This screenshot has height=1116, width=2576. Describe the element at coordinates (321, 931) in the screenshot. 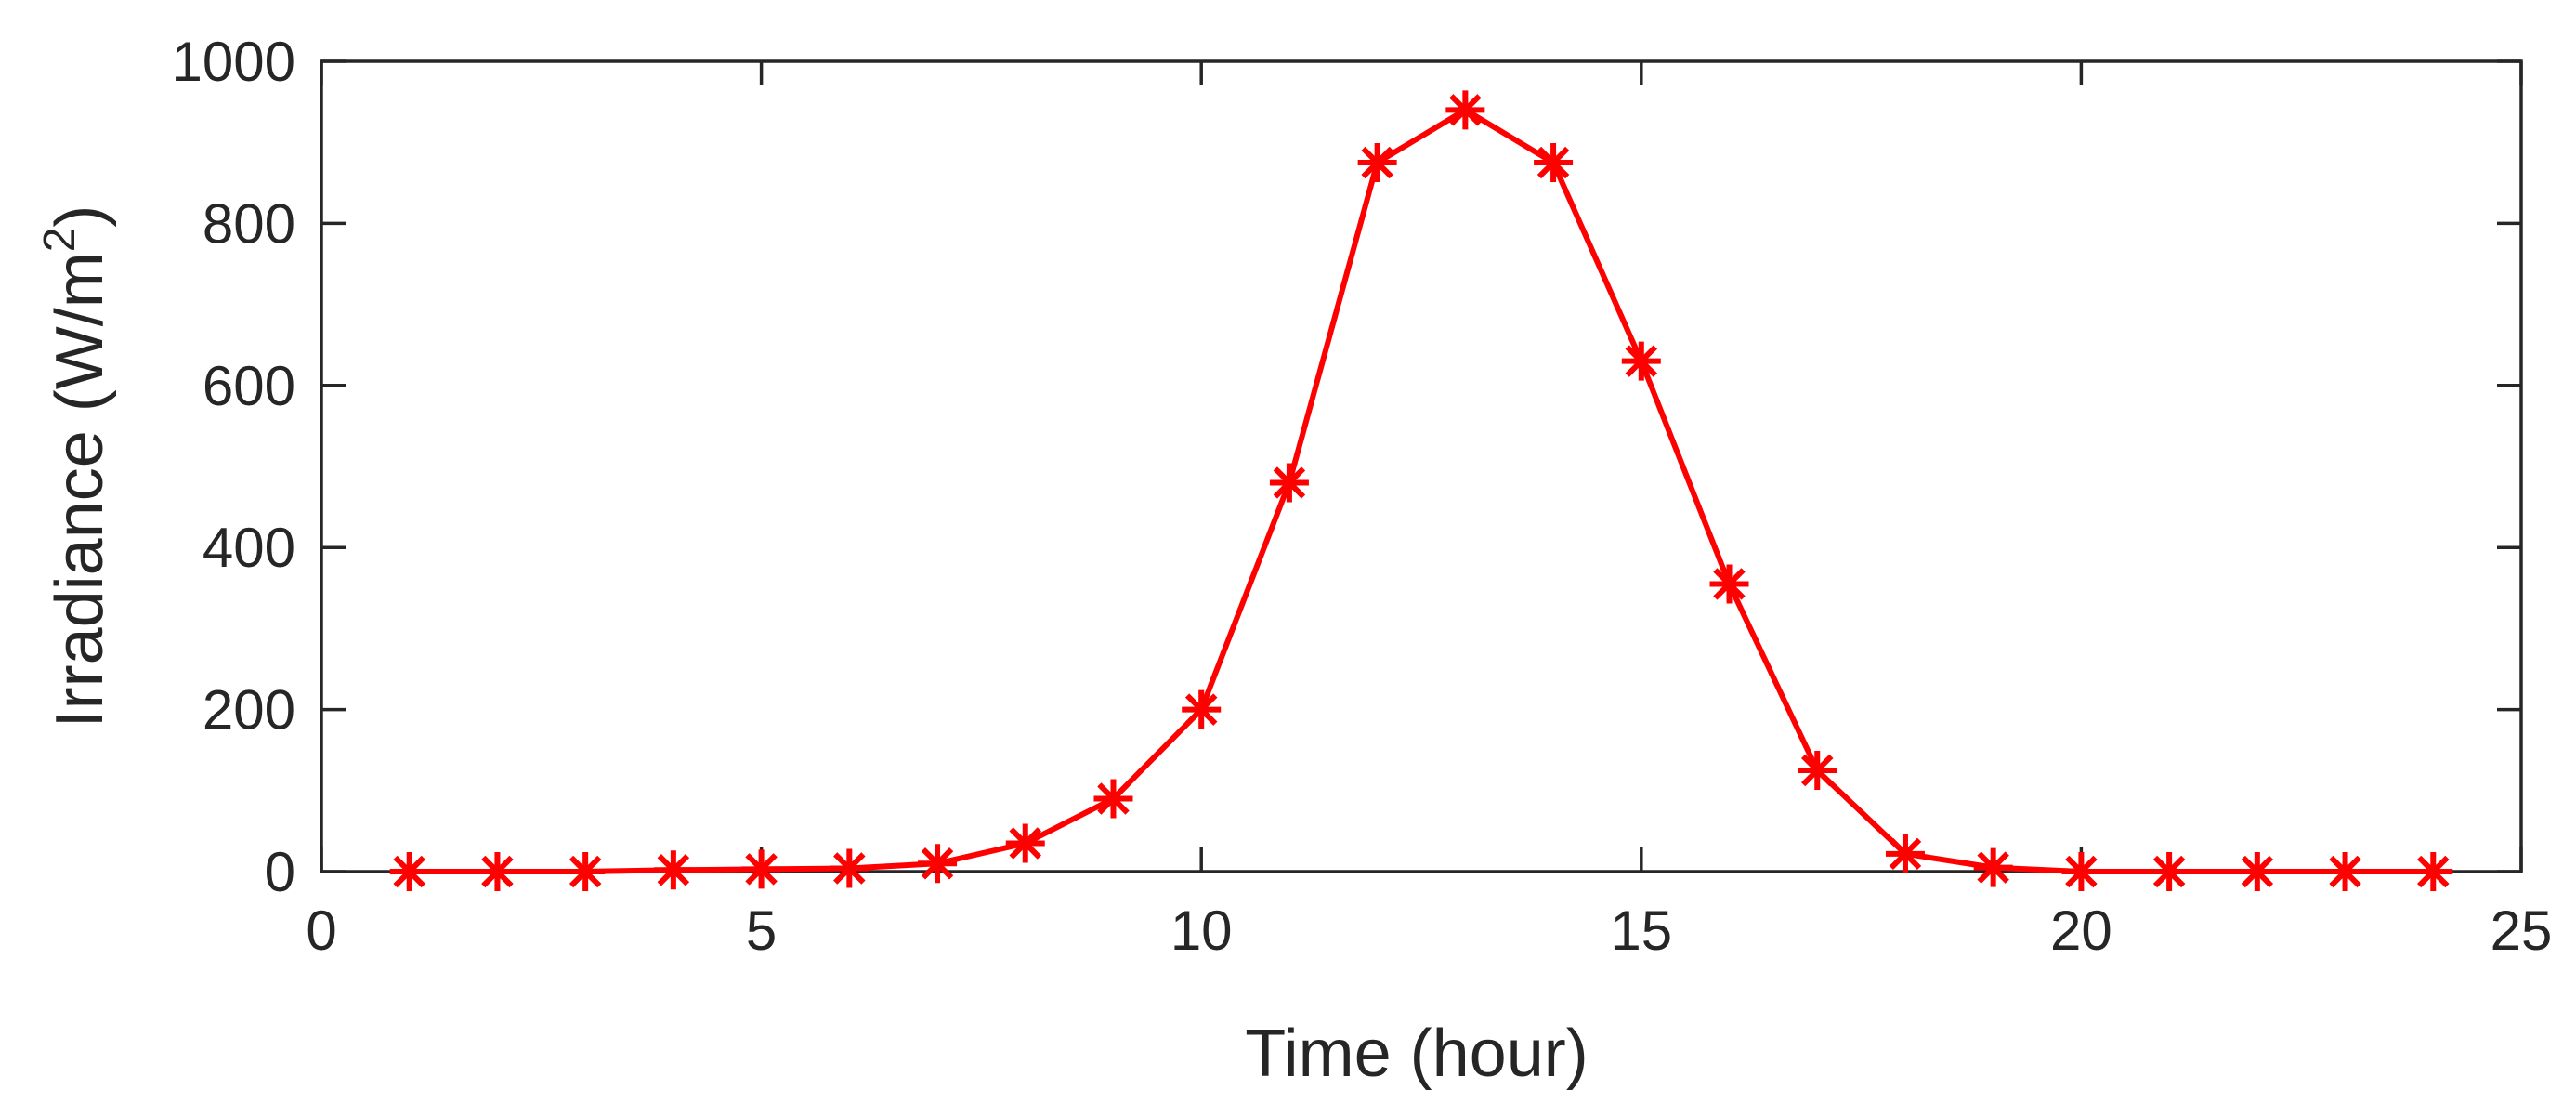

I see `x-tick-label: 0` at that location.